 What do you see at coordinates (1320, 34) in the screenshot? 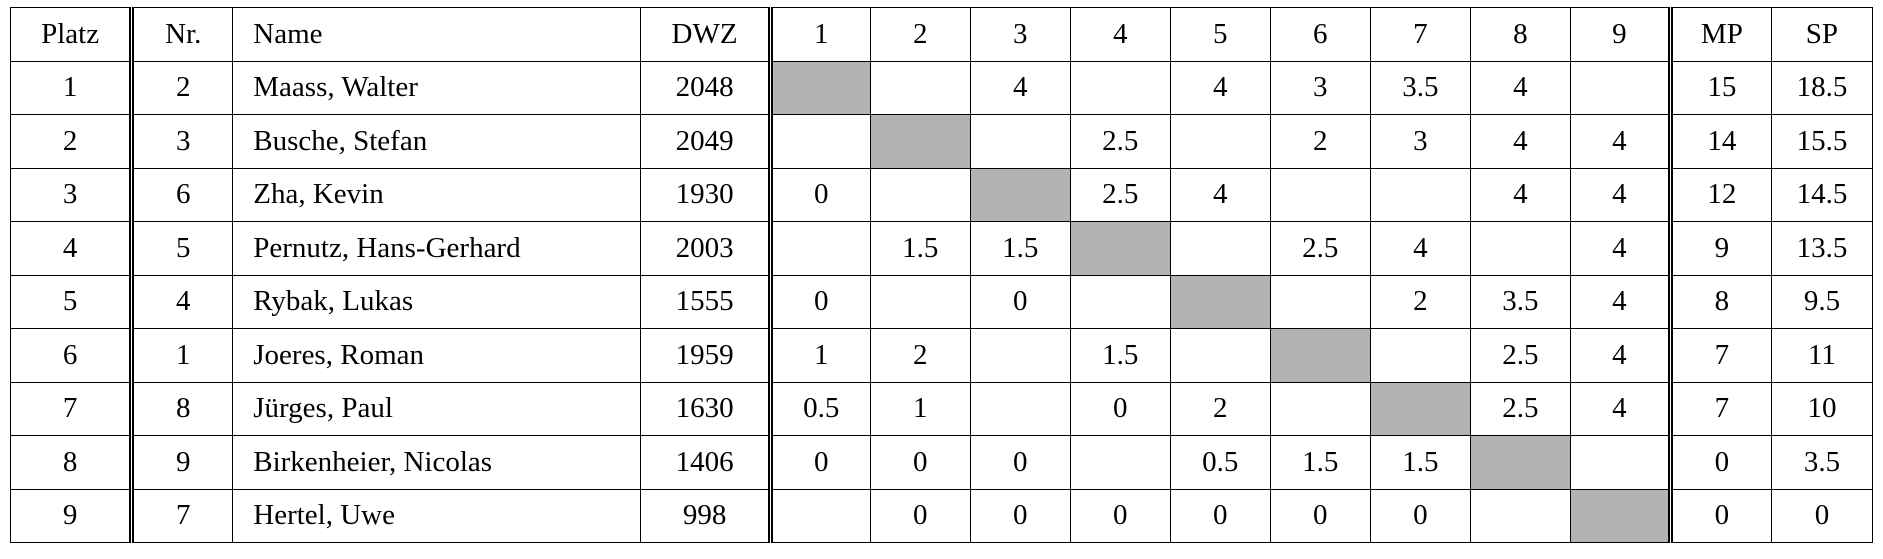
I see `header-cell: 6` at bounding box center [1320, 34].